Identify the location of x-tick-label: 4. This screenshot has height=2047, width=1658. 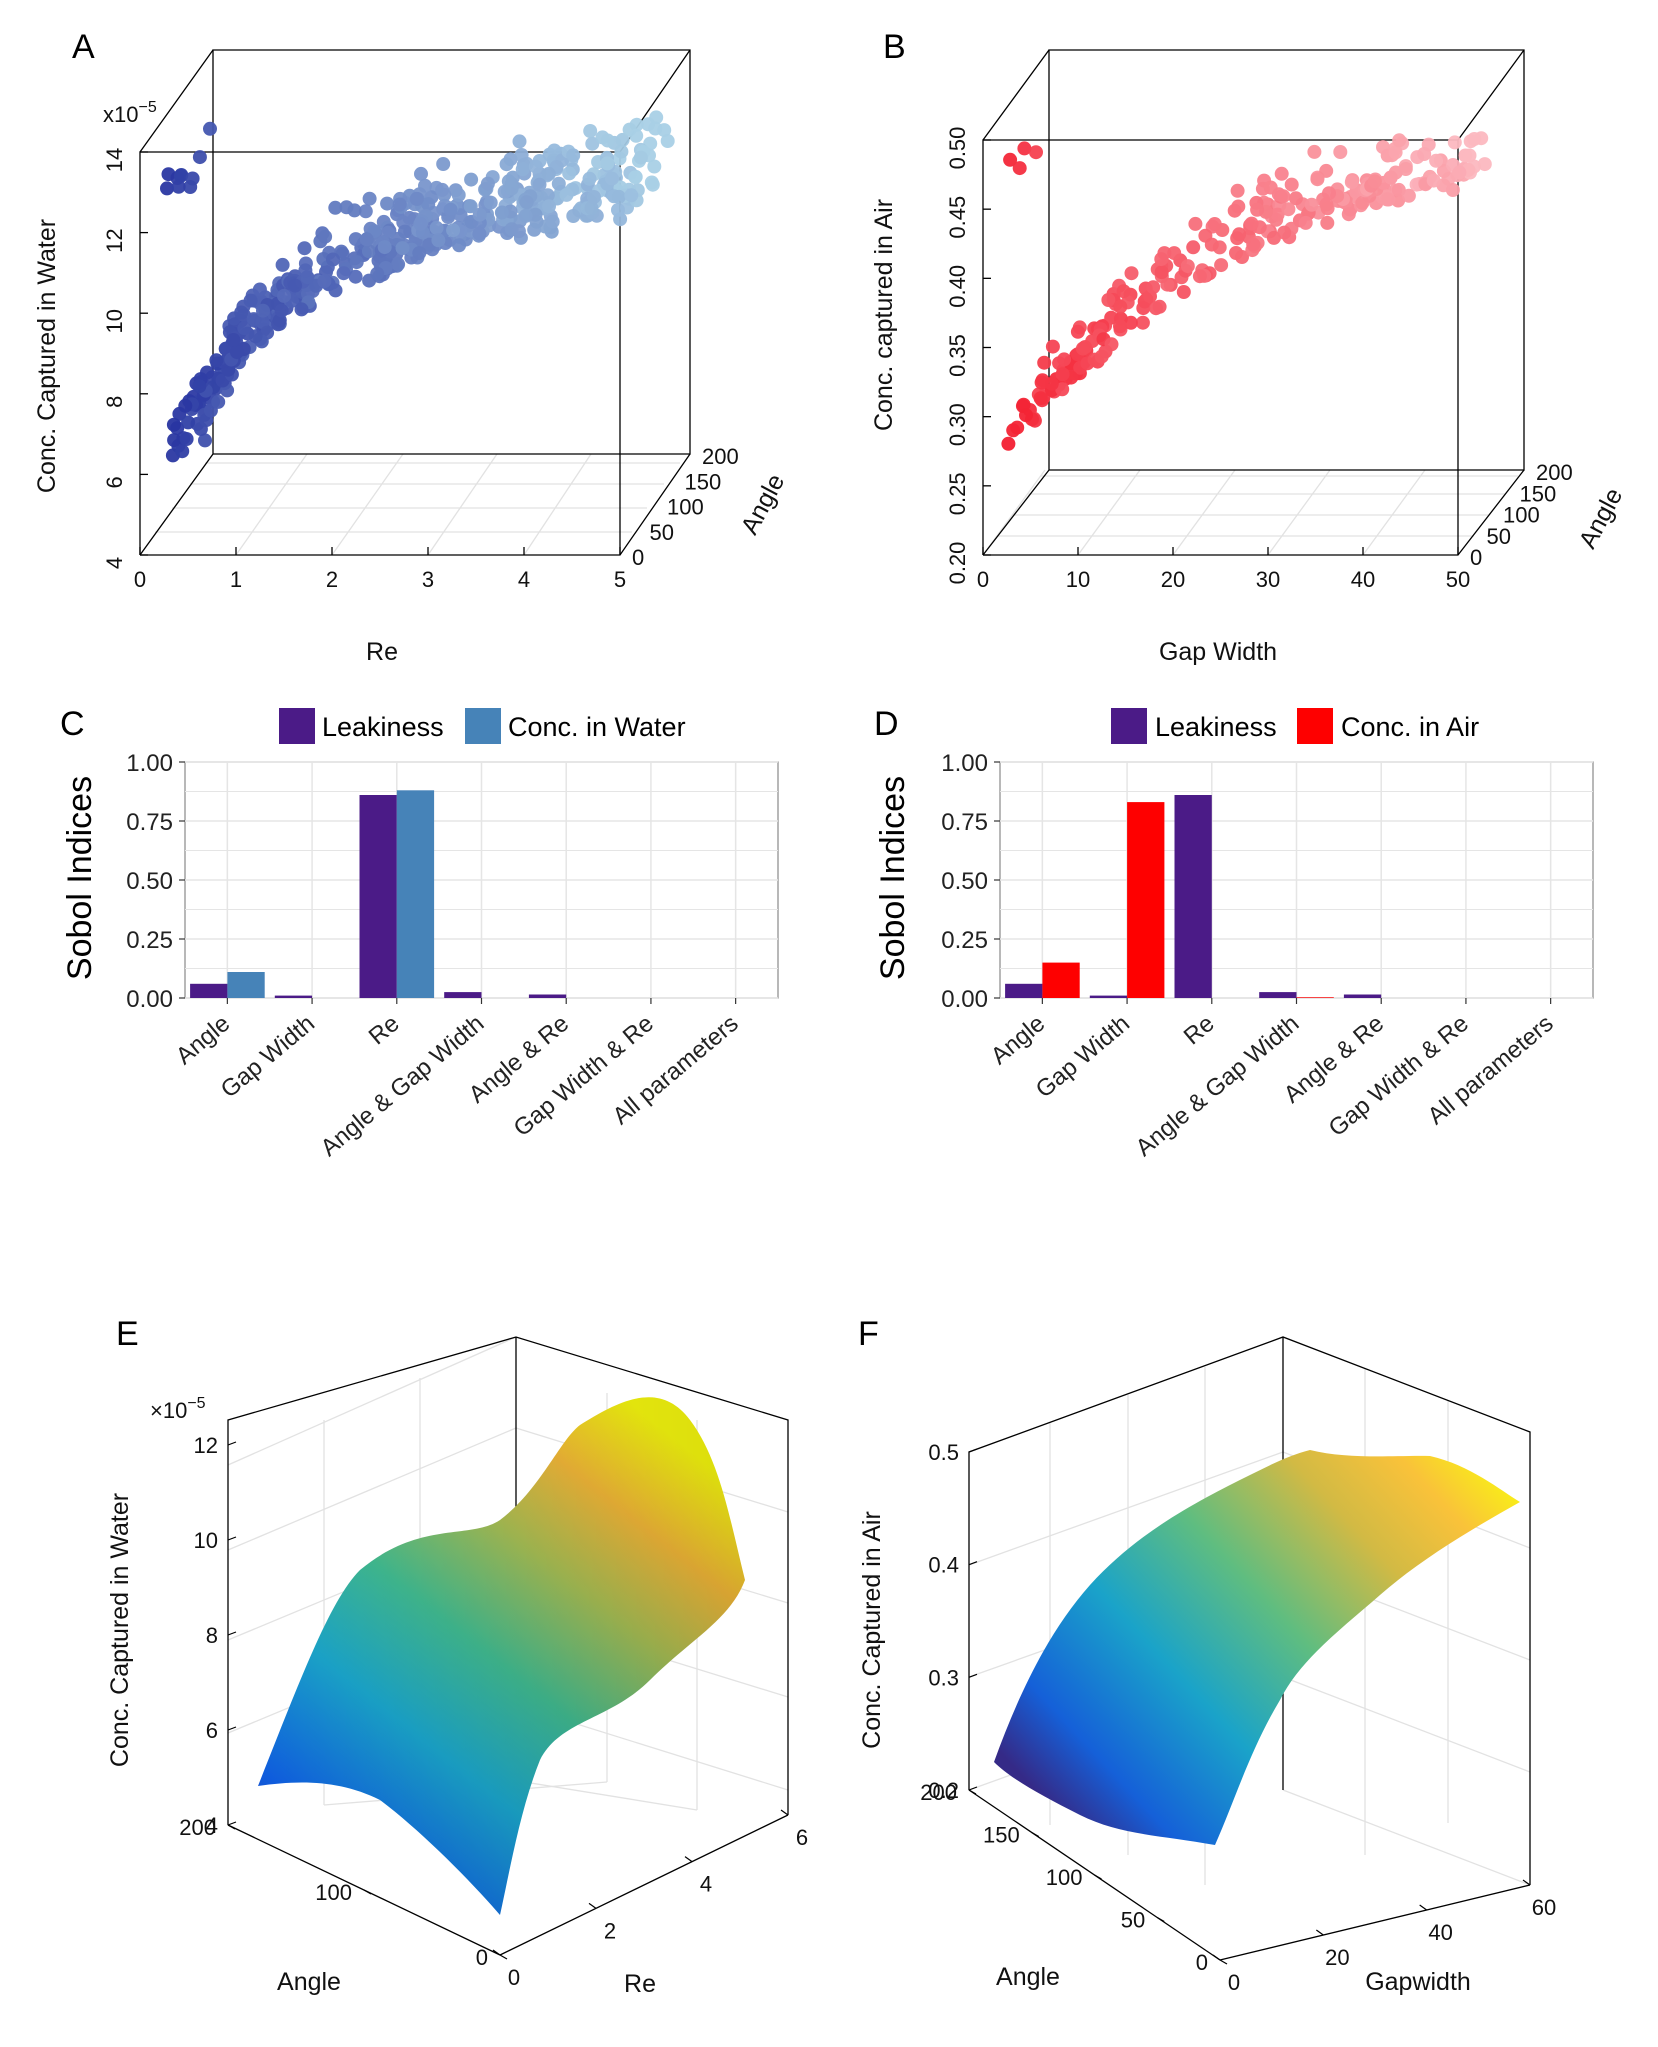
(706, 1884).